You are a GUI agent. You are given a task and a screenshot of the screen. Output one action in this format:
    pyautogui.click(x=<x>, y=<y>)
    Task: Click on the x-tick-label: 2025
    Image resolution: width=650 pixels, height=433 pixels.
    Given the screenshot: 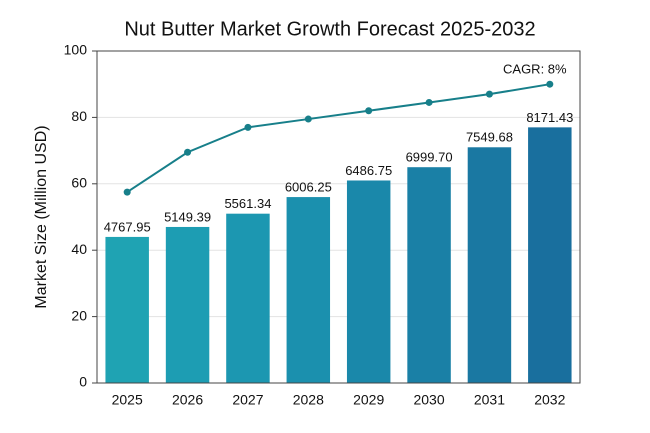 What is the action you would take?
    pyautogui.click(x=127, y=400)
    